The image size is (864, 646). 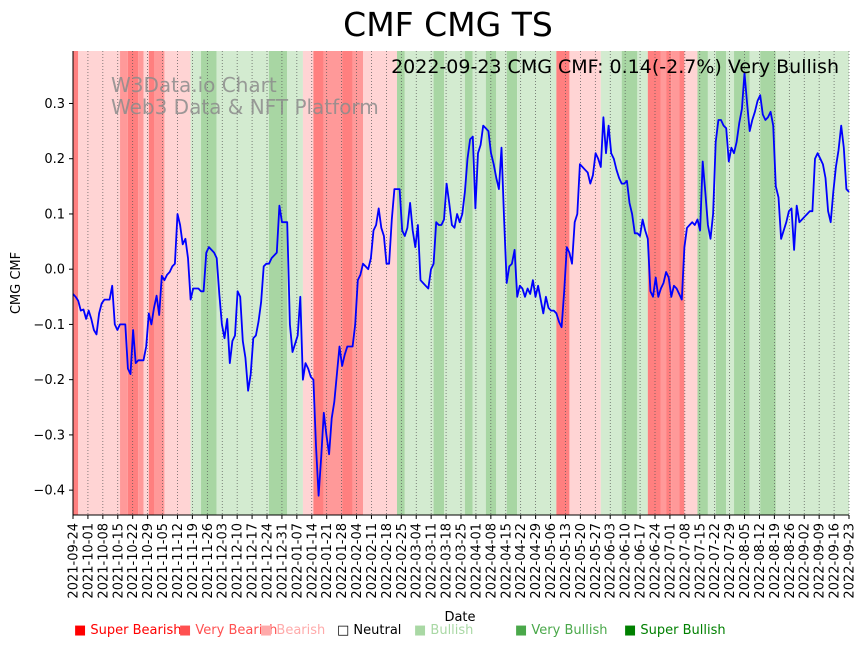 What do you see at coordinates (53, 298) in the screenshot?
I see `y-ticks: −0.4 −0.3 −0.2 −0.1 0.0 0.1 0.2 0.3` at bounding box center [53, 298].